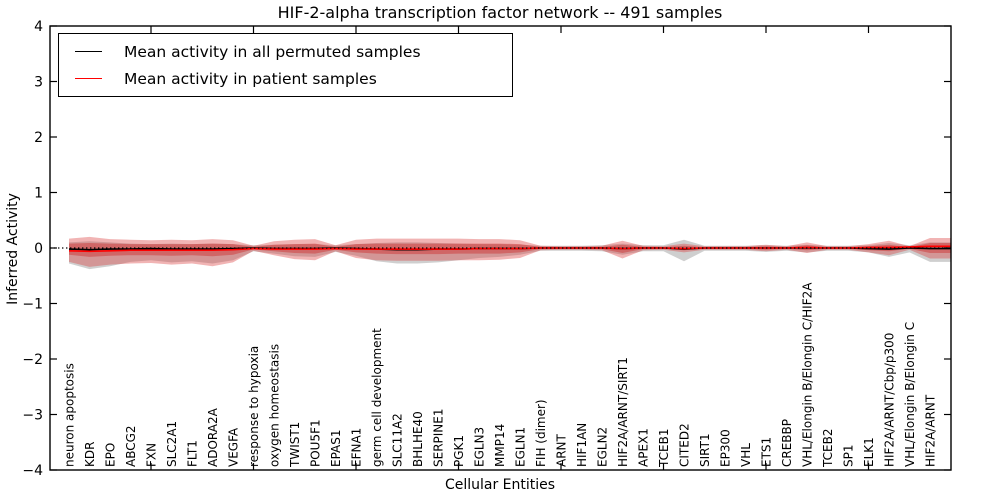 This screenshot has height=500, width=1000. What do you see at coordinates (480, 447) in the screenshot?
I see `x-tick-label: EGLN3` at bounding box center [480, 447].